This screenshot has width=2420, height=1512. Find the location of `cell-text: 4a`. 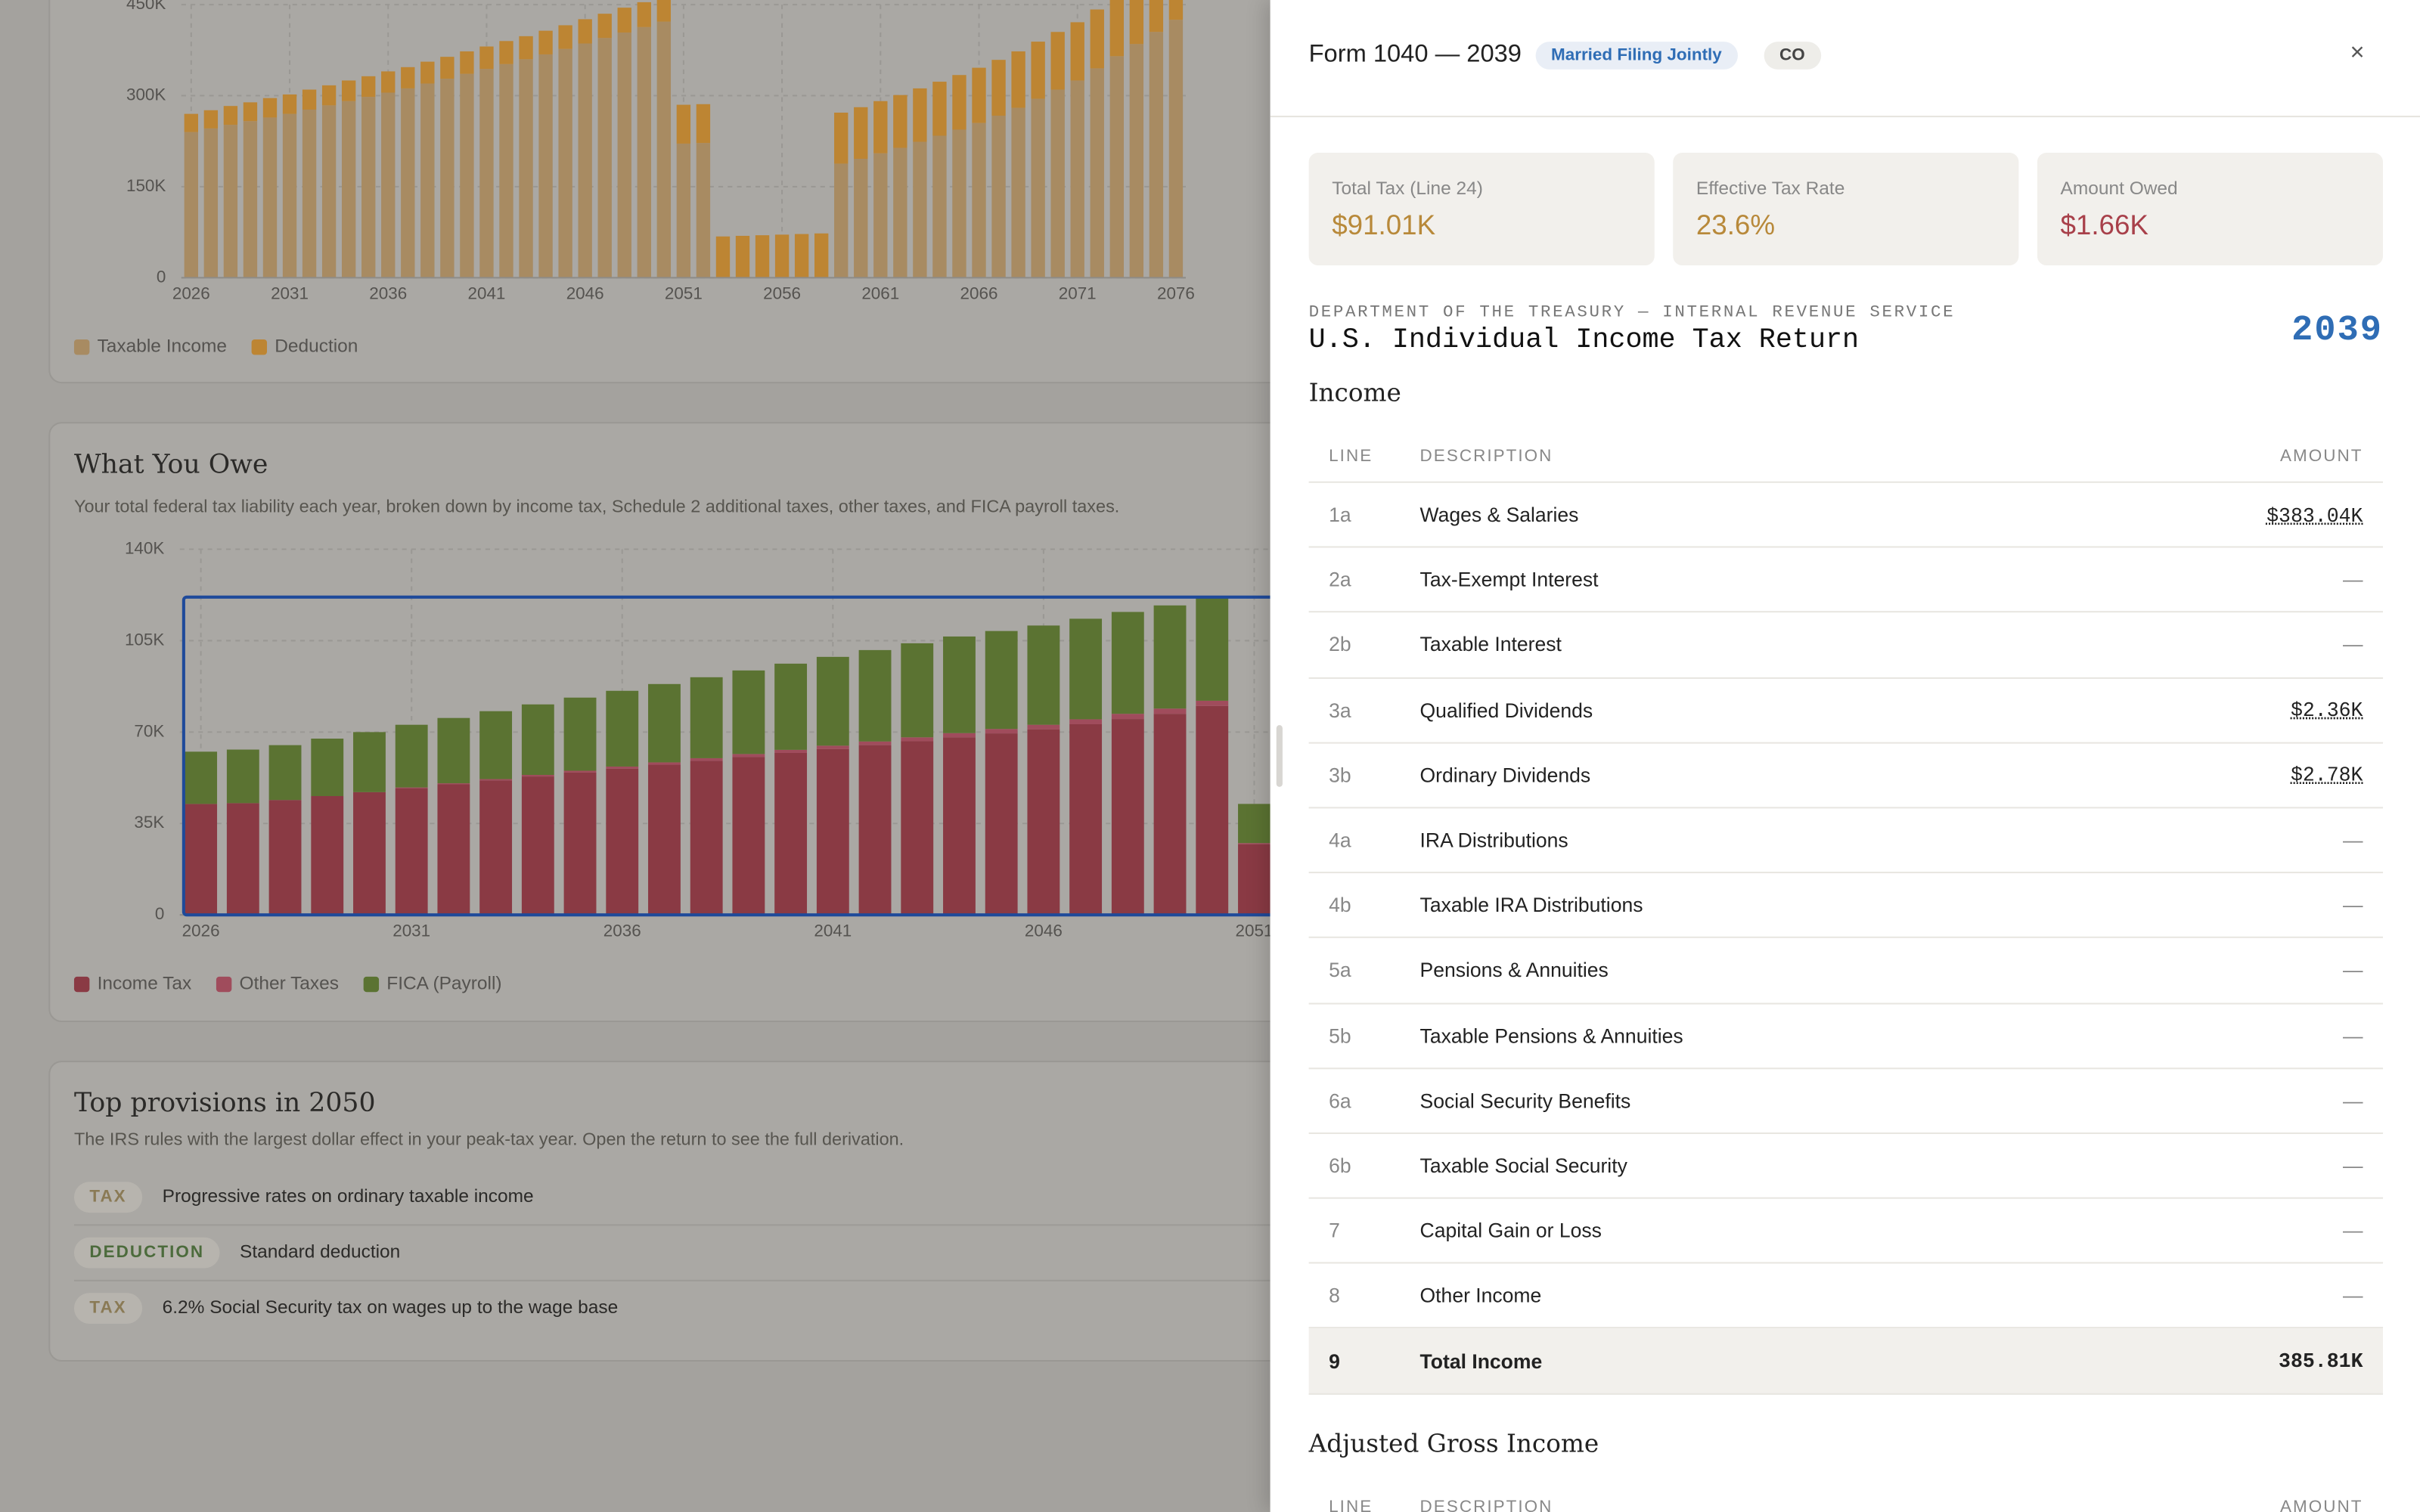

cell-text: 4a is located at coordinates (1340, 840).